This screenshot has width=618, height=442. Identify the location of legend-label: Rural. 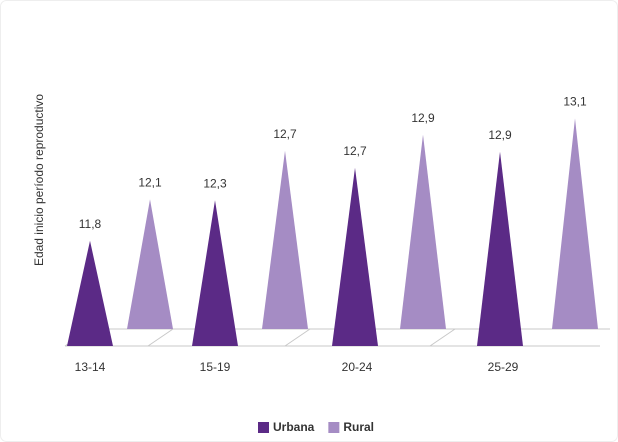
(358, 427).